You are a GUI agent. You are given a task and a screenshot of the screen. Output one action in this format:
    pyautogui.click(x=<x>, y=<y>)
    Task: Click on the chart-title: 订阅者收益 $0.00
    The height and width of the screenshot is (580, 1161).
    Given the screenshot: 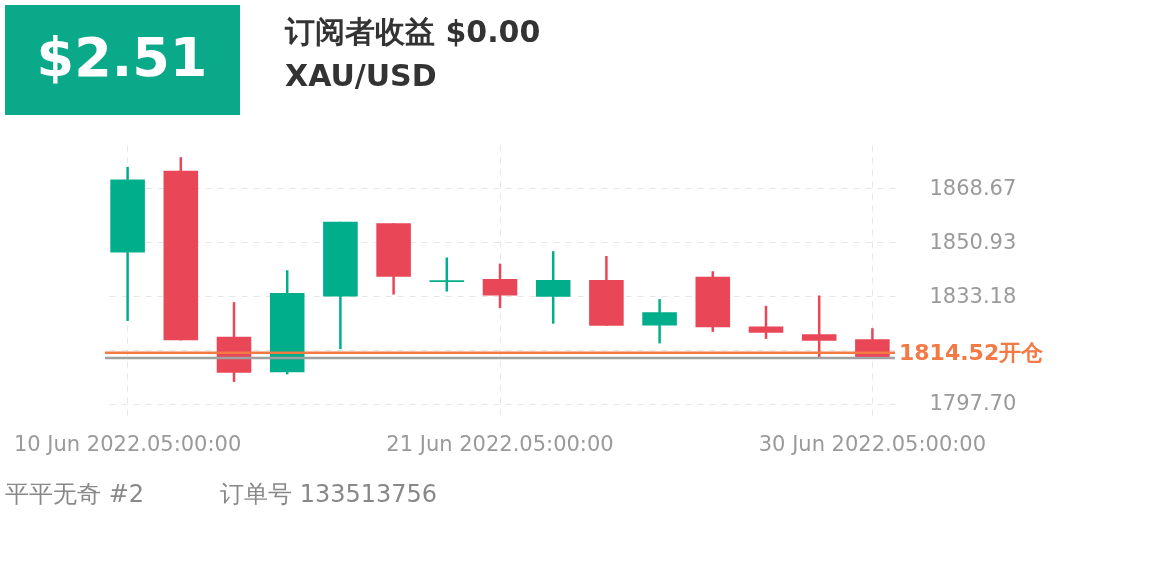 What is the action you would take?
    pyautogui.click(x=412, y=31)
    